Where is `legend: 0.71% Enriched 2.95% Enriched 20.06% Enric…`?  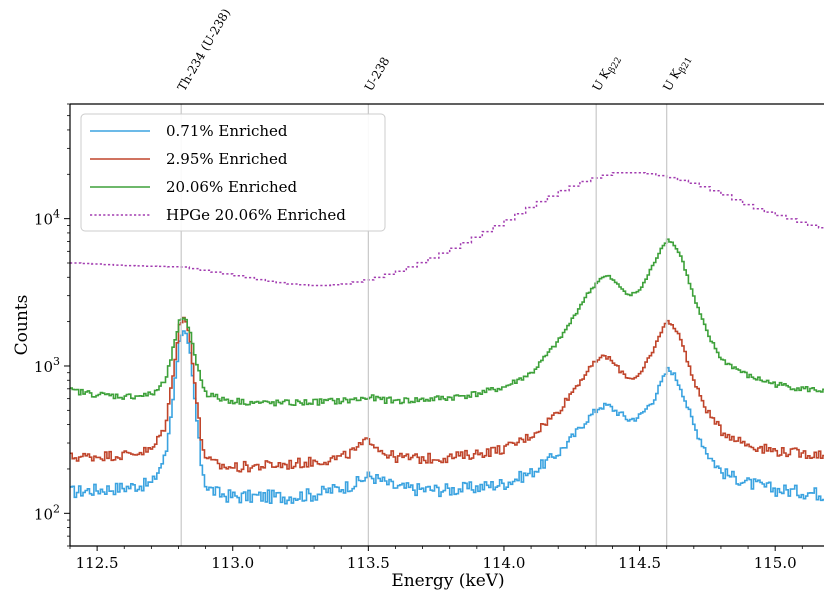
legend: 0.71% Enriched 2.95% Enriched 20.06% Enric… is located at coordinates (233, 172).